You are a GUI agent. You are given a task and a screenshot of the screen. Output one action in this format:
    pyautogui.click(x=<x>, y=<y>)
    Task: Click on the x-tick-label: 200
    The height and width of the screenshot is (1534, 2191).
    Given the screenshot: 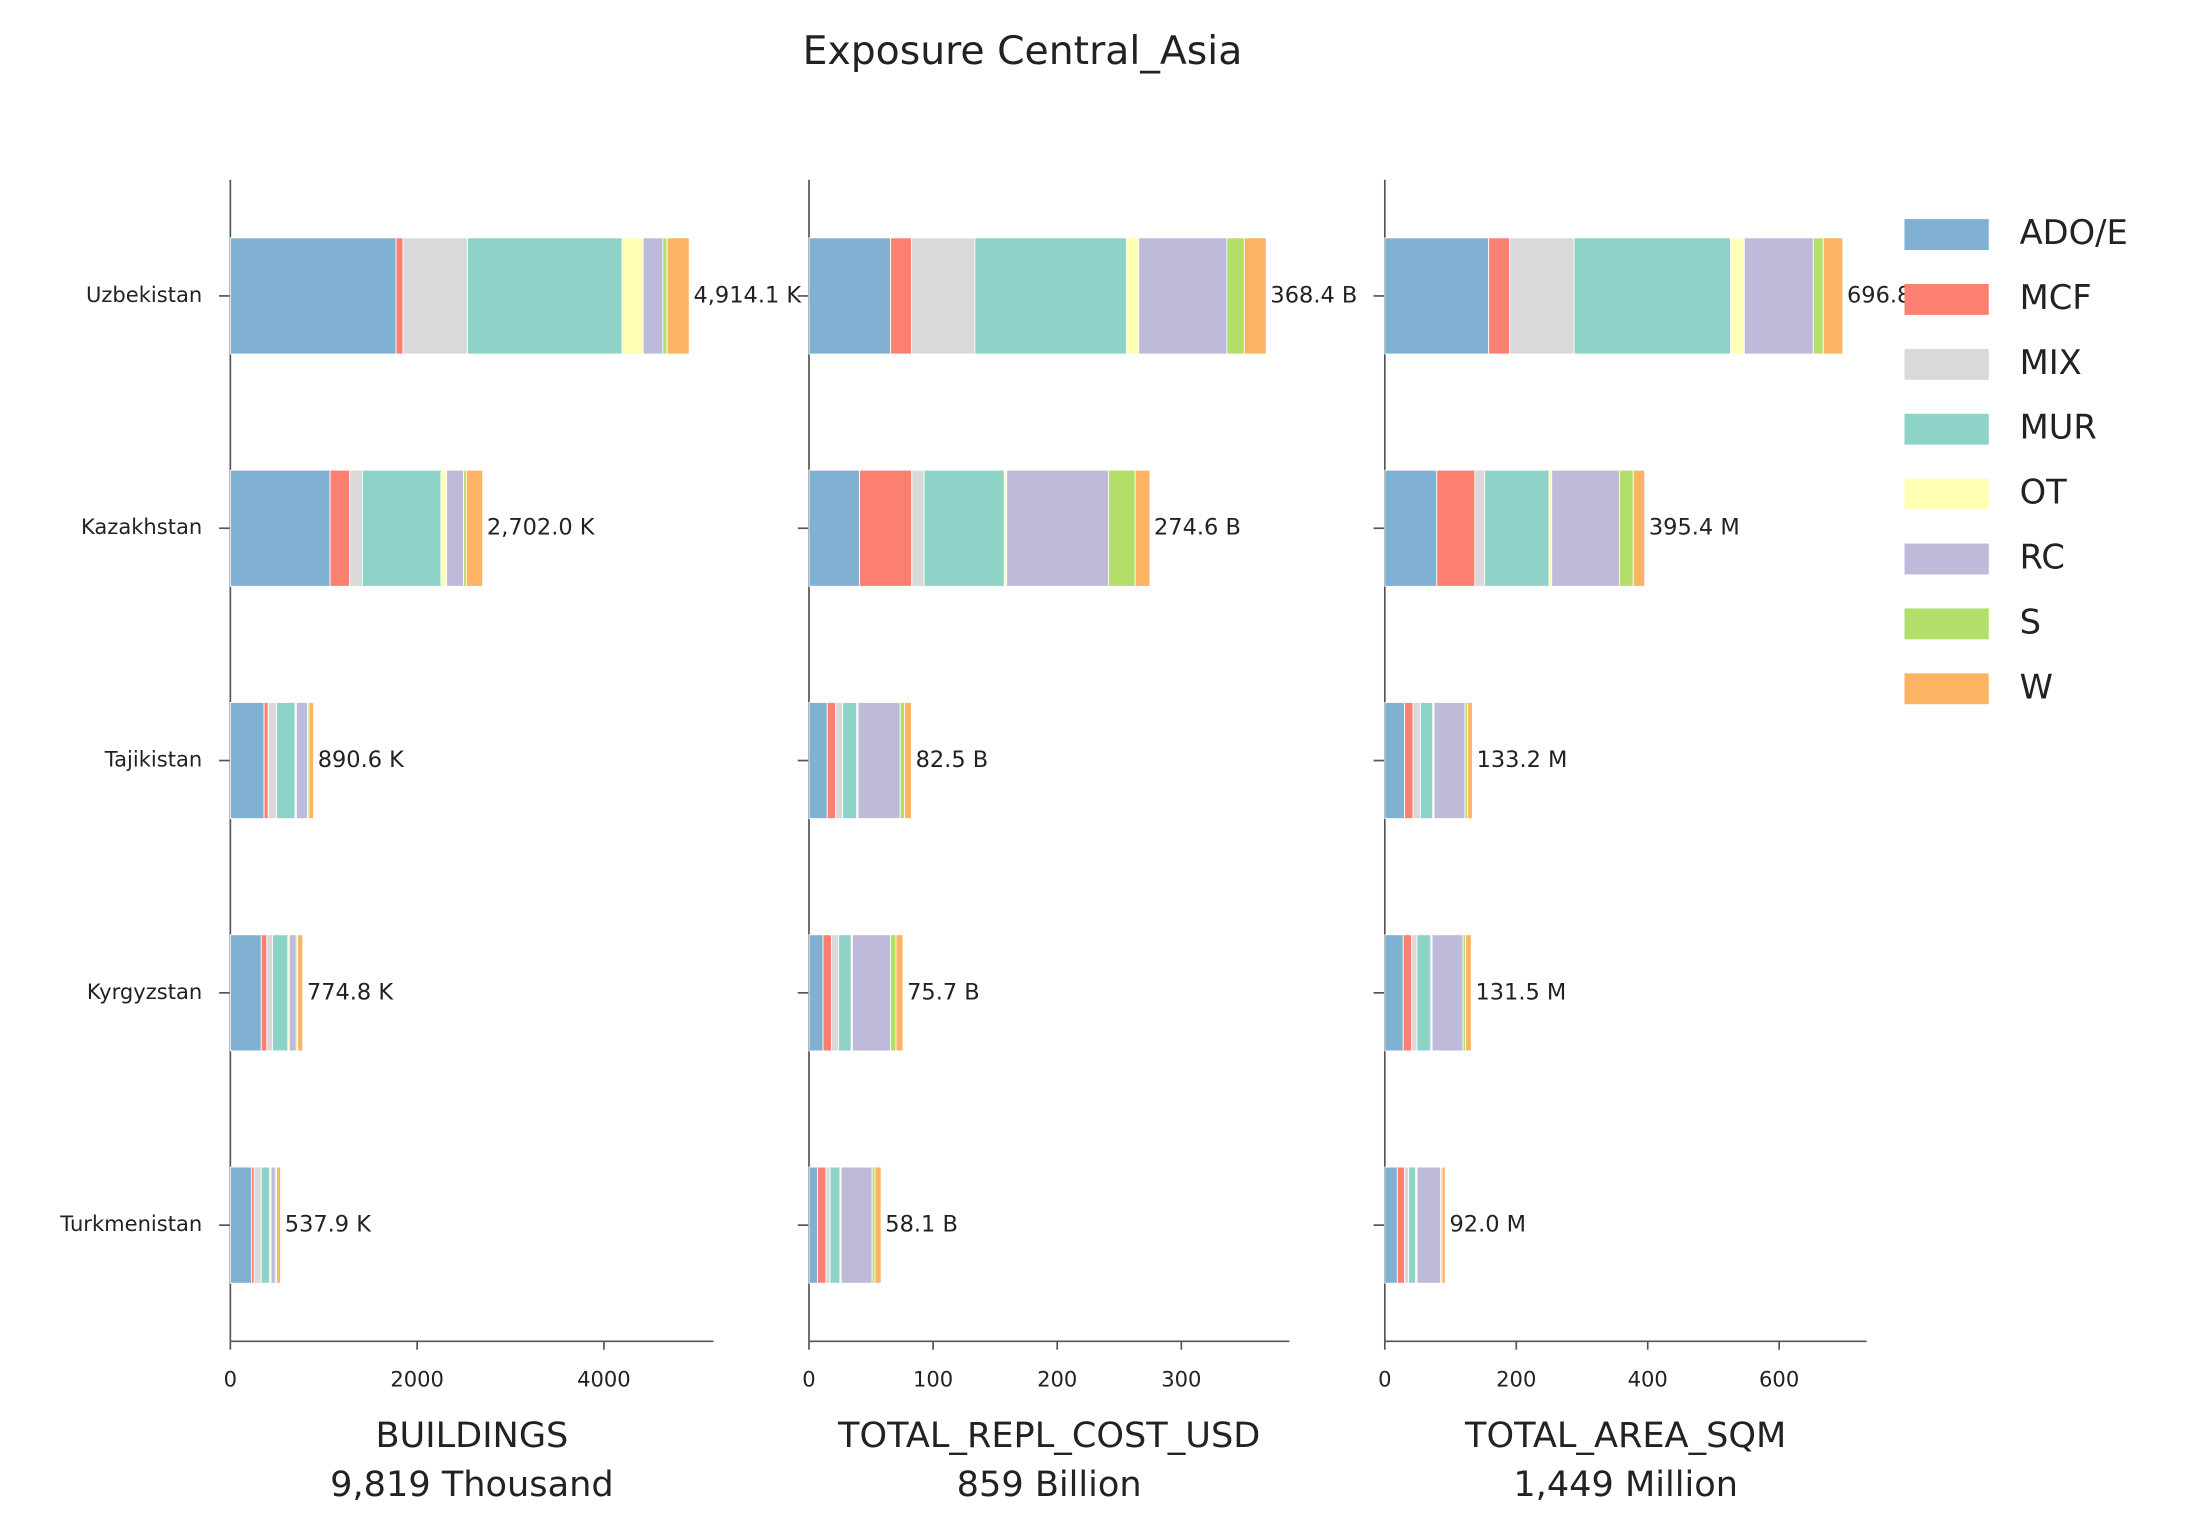 What is the action you would take?
    pyautogui.click(x=1057, y=1379)
    